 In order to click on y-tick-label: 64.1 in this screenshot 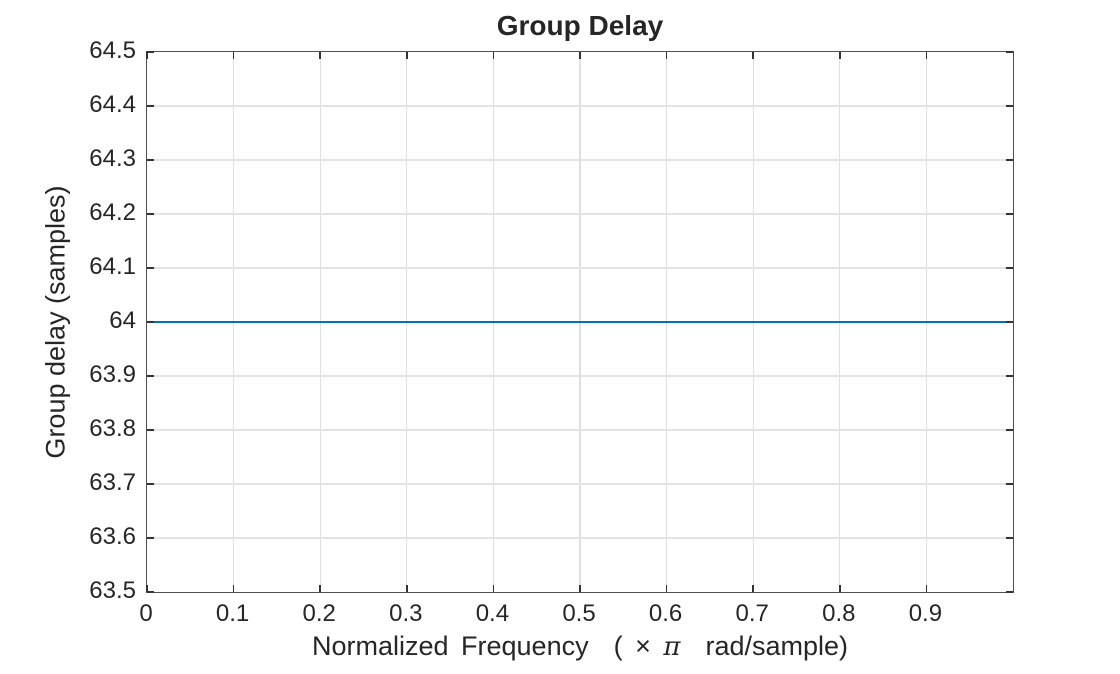, I will do `click(112, 266)`.